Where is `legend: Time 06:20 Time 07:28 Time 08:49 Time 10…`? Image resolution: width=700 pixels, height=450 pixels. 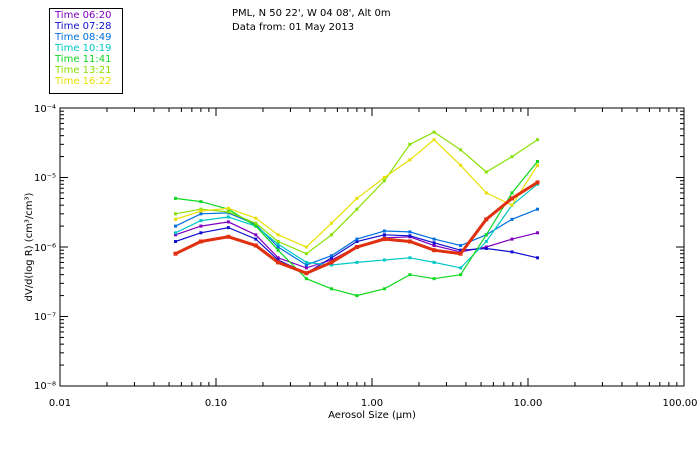 legend: Time 06:20 Time 07:28 Time 08:49 Time 10… is located at coordinates (86, 51).